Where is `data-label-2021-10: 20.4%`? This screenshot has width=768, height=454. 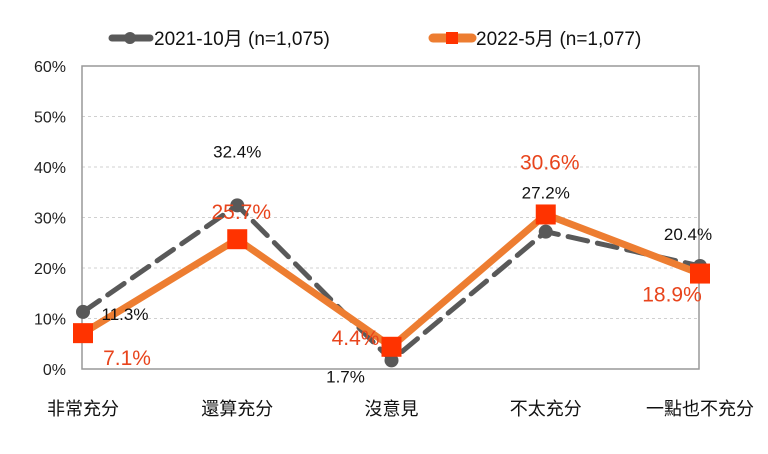 data-label-2021-10: 20.4% is located at coordinates (688, 234).